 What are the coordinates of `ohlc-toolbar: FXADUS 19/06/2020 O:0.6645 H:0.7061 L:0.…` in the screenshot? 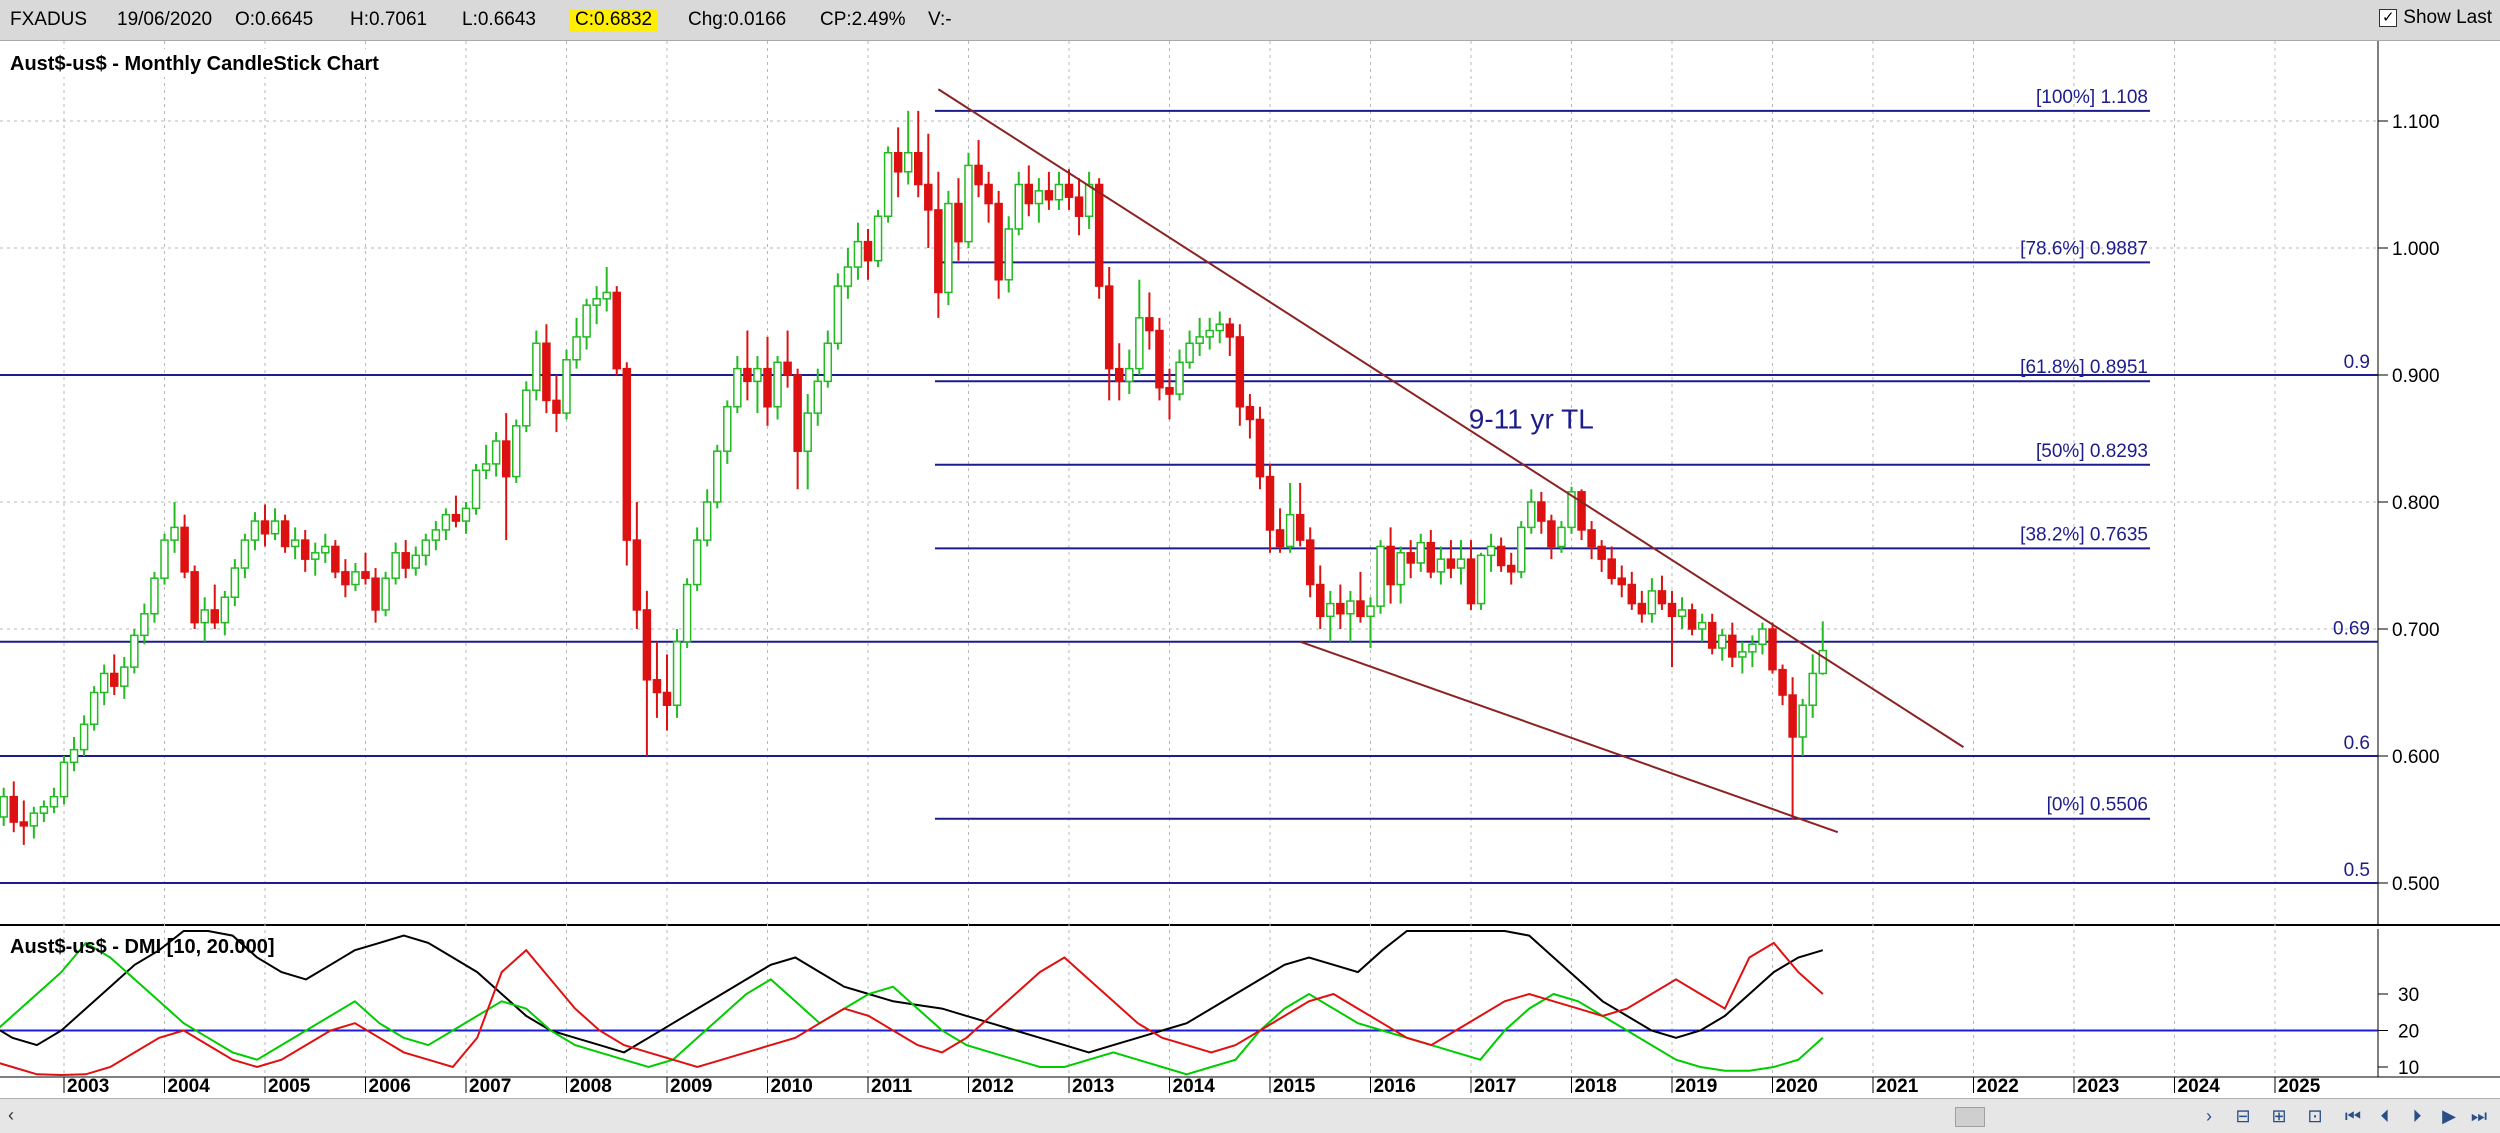 It's located at (1250, 20).